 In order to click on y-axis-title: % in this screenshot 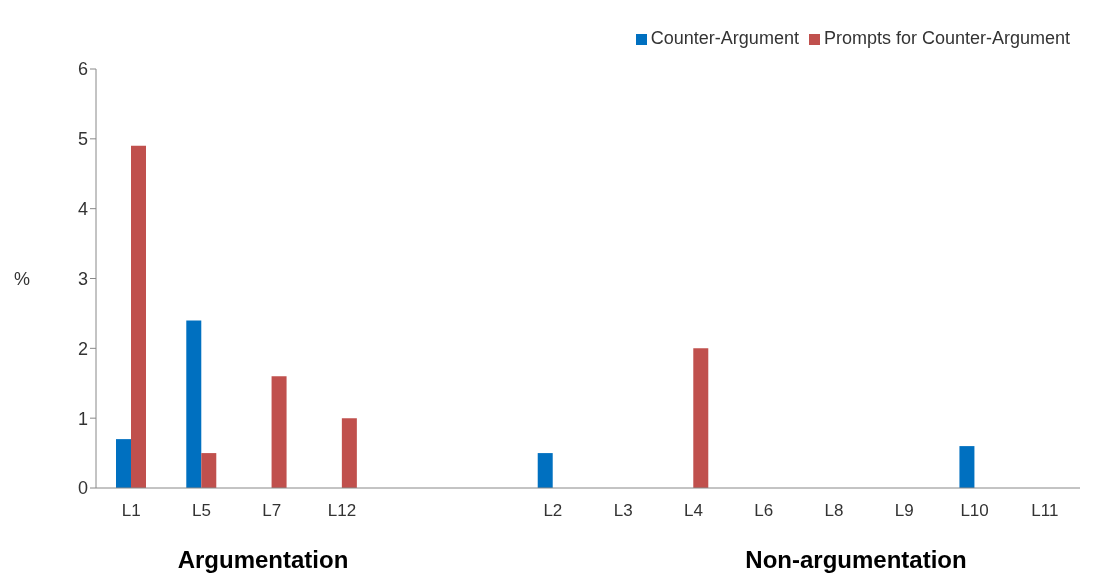, I will do `click(21, 278)`.